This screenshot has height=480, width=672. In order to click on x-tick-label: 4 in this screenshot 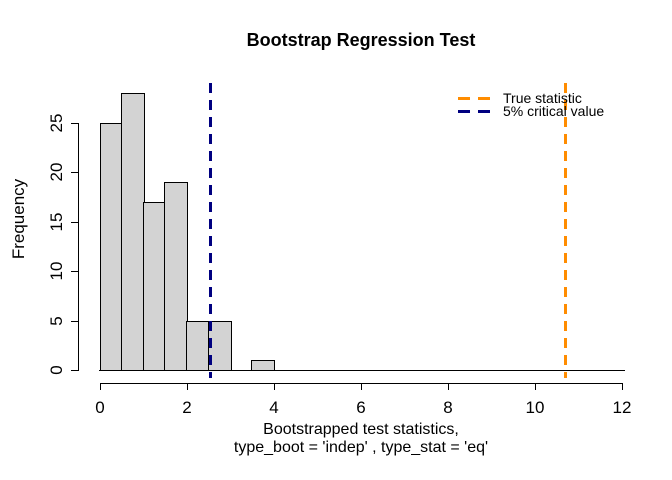, I will do `click(274, 407)`.